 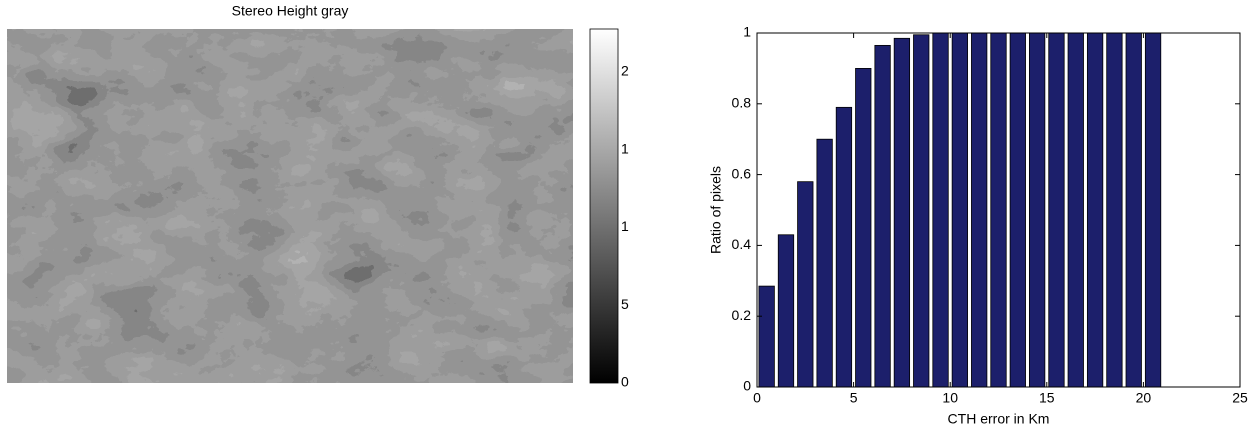 I want to click on y-tick-label: 0.6, so click(x=742, y=173).